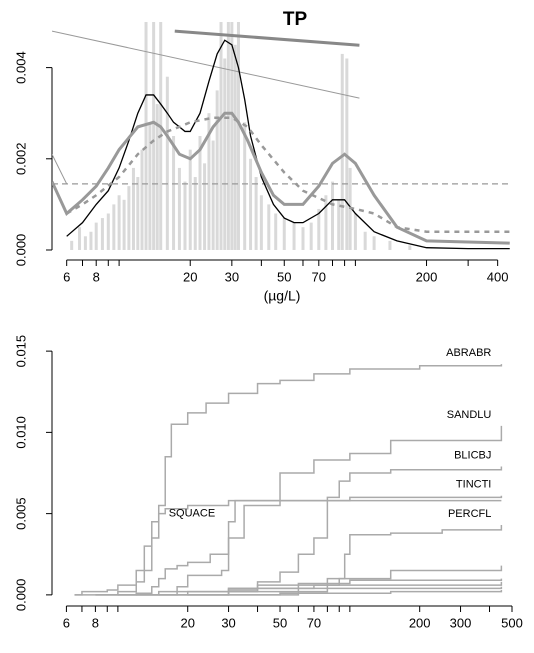  Describe the element at coordinates (192, 514) in the screenshot. I see `series-label: SQUACE` at that location.